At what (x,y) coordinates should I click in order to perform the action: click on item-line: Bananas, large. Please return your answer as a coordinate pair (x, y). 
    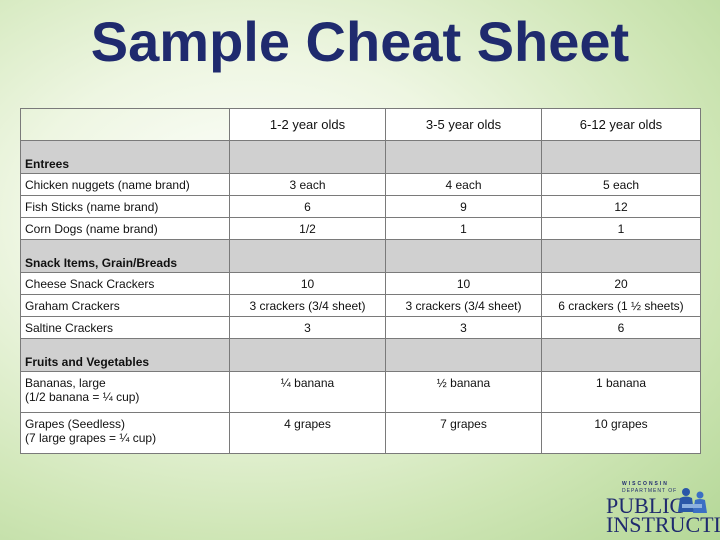
    Looking at the image, I should click on (65, 383).